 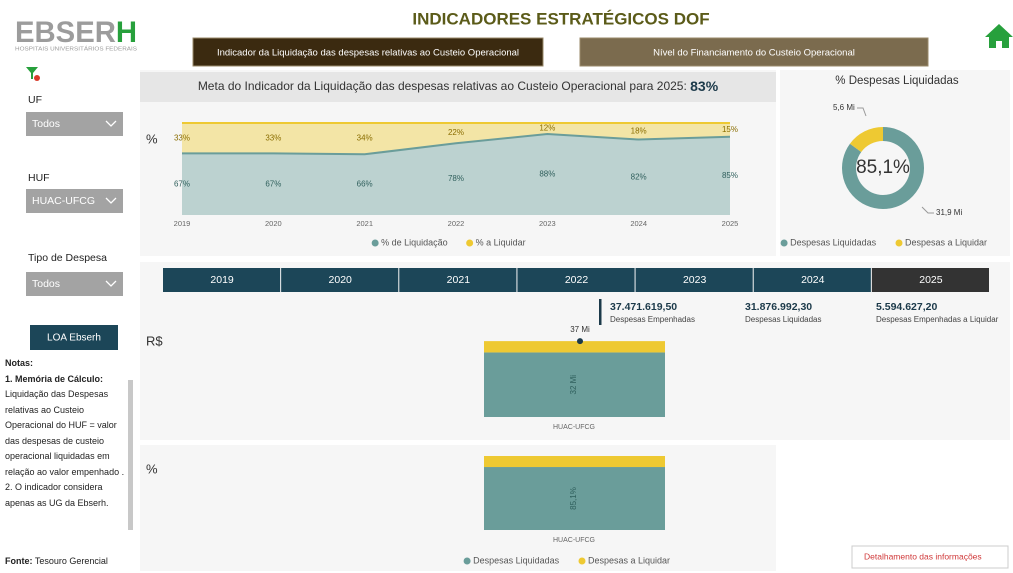 What do you see at coordinates (897, 81) in the screenshot?
I see `chart-title: % Despesas Liquidadas` at bounding box center [897, 81].